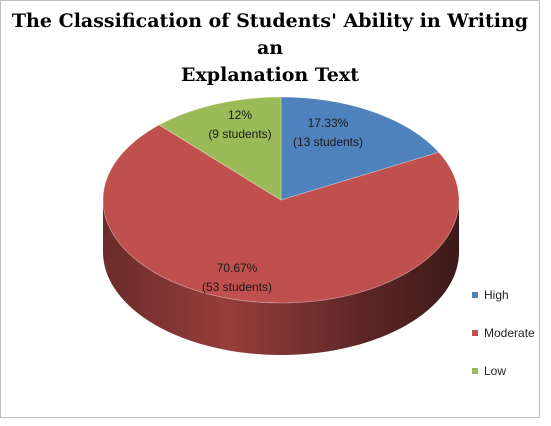  What do you see at coordinates (475, 371) in the screenshot?
I see `legend-swatch-low` at bounding box center [475, 371].